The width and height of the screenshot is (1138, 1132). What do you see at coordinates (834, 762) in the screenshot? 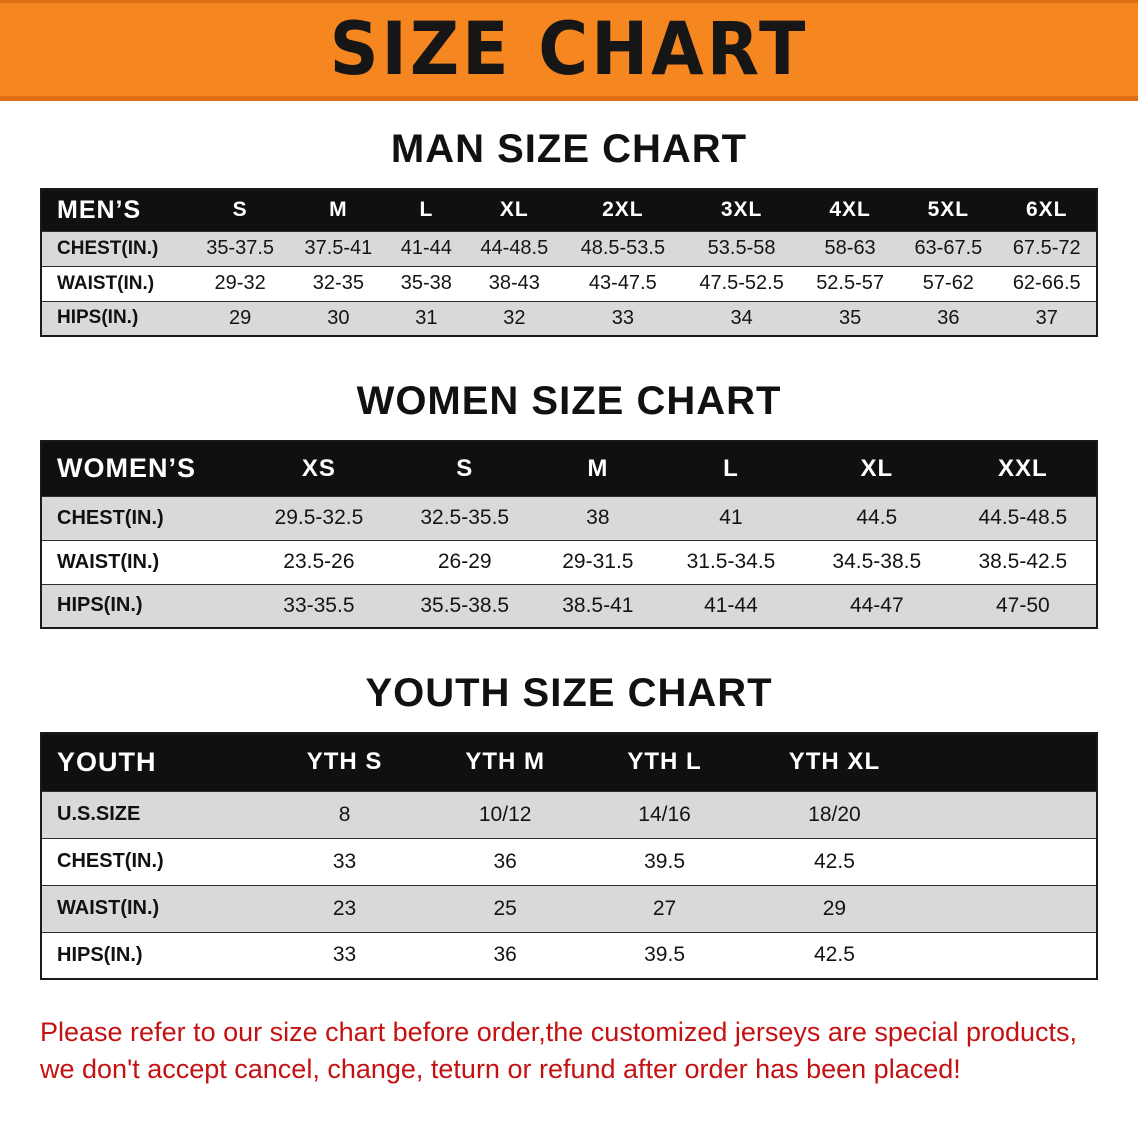
I see `size-column-header: YTH XL` at bounding box center [834, 762].